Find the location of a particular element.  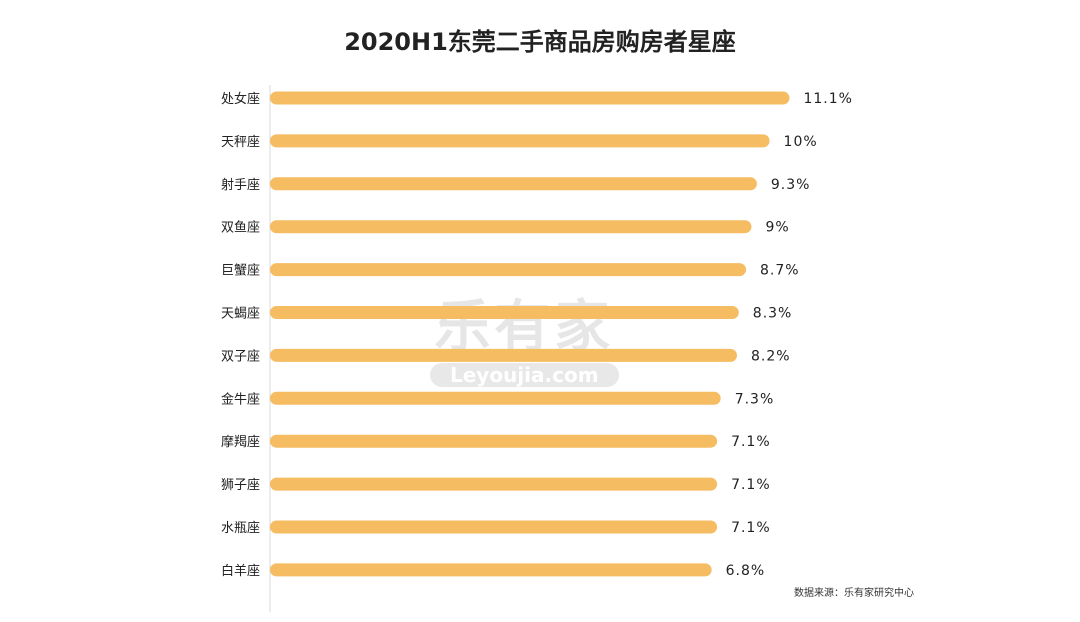

category-label: 天蝎座 is located at coordinates (240, 314).